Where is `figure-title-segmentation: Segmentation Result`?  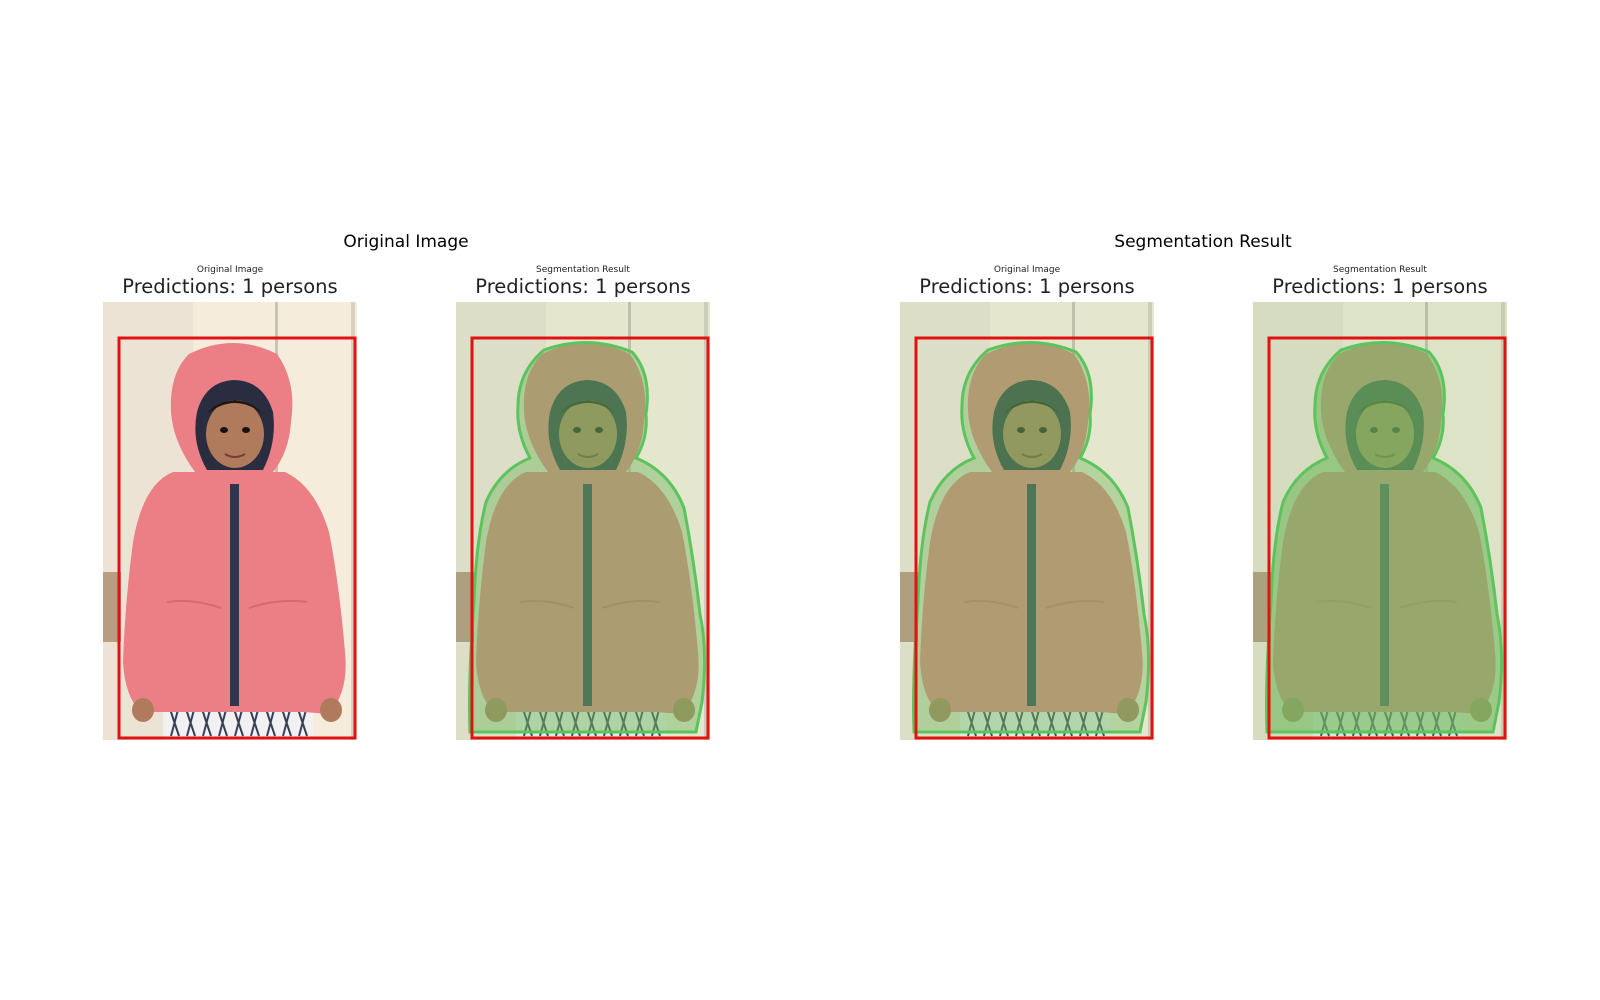
figure-title-segmentation: Segmentation Result is located at coordinates (1203, 242).